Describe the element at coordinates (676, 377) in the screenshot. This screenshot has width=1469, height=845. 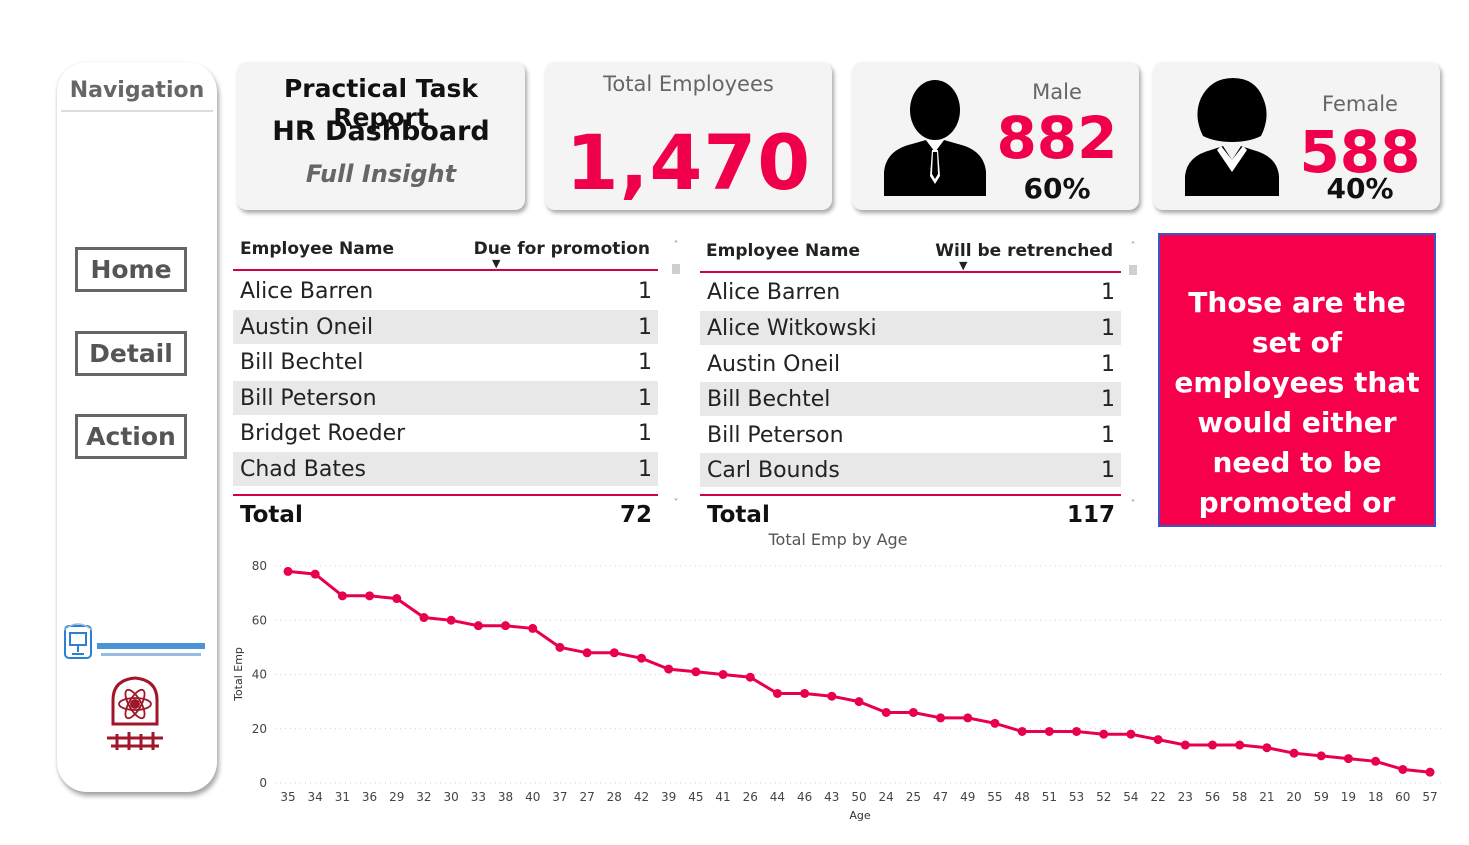
I see `promotion-table-scrollbar: ˄ ˅` at that location.